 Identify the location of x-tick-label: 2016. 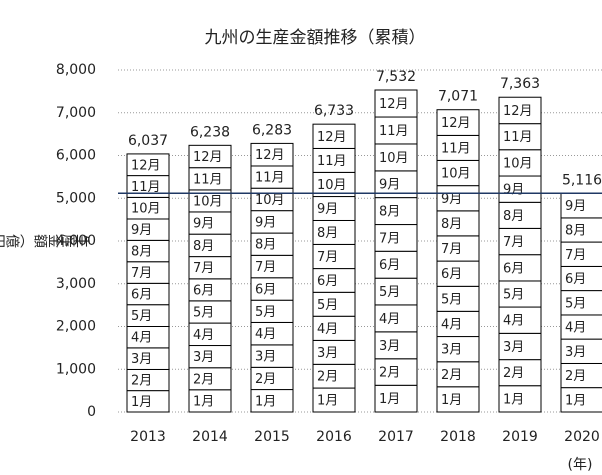
(334, 437).